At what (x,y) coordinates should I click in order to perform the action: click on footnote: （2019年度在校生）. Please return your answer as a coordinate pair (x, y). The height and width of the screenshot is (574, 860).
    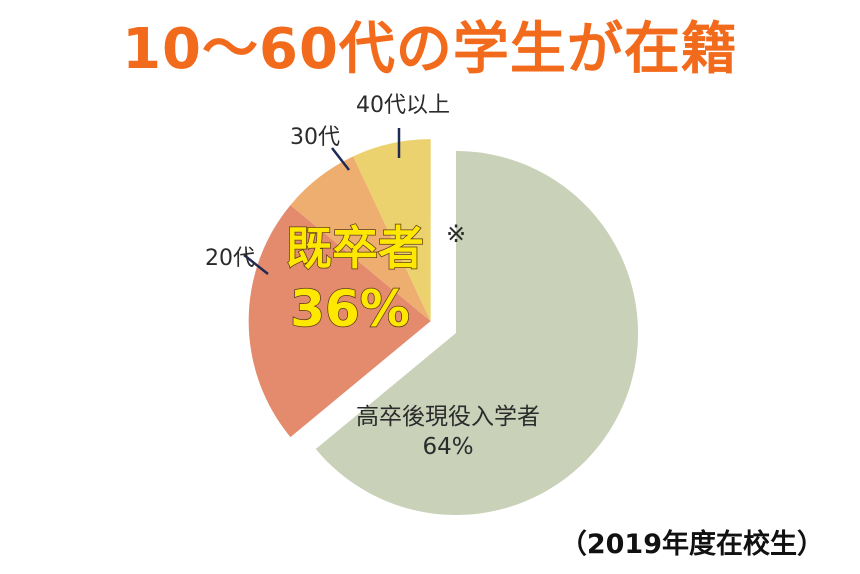
    Looking at the image, I should click on (691, 544).